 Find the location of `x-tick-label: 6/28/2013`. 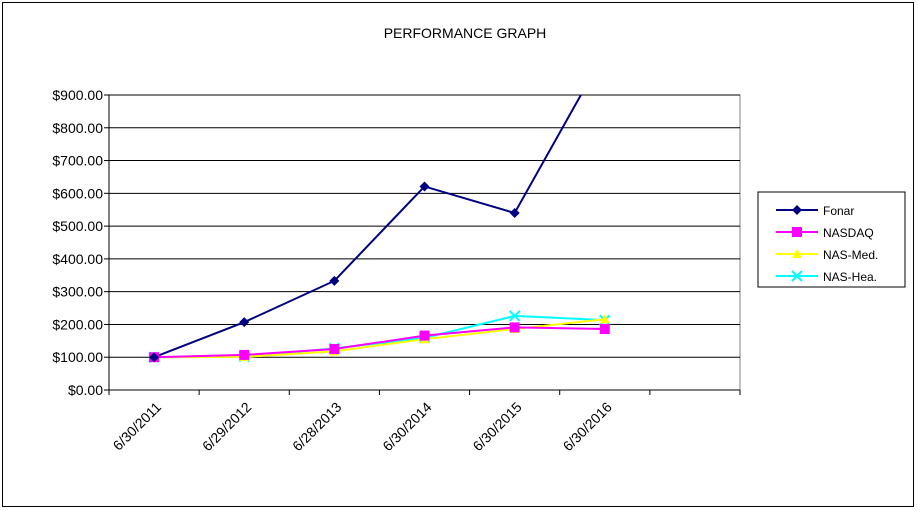

x-tick-label: 6/28/2013 is located at coordinates (317, 427).